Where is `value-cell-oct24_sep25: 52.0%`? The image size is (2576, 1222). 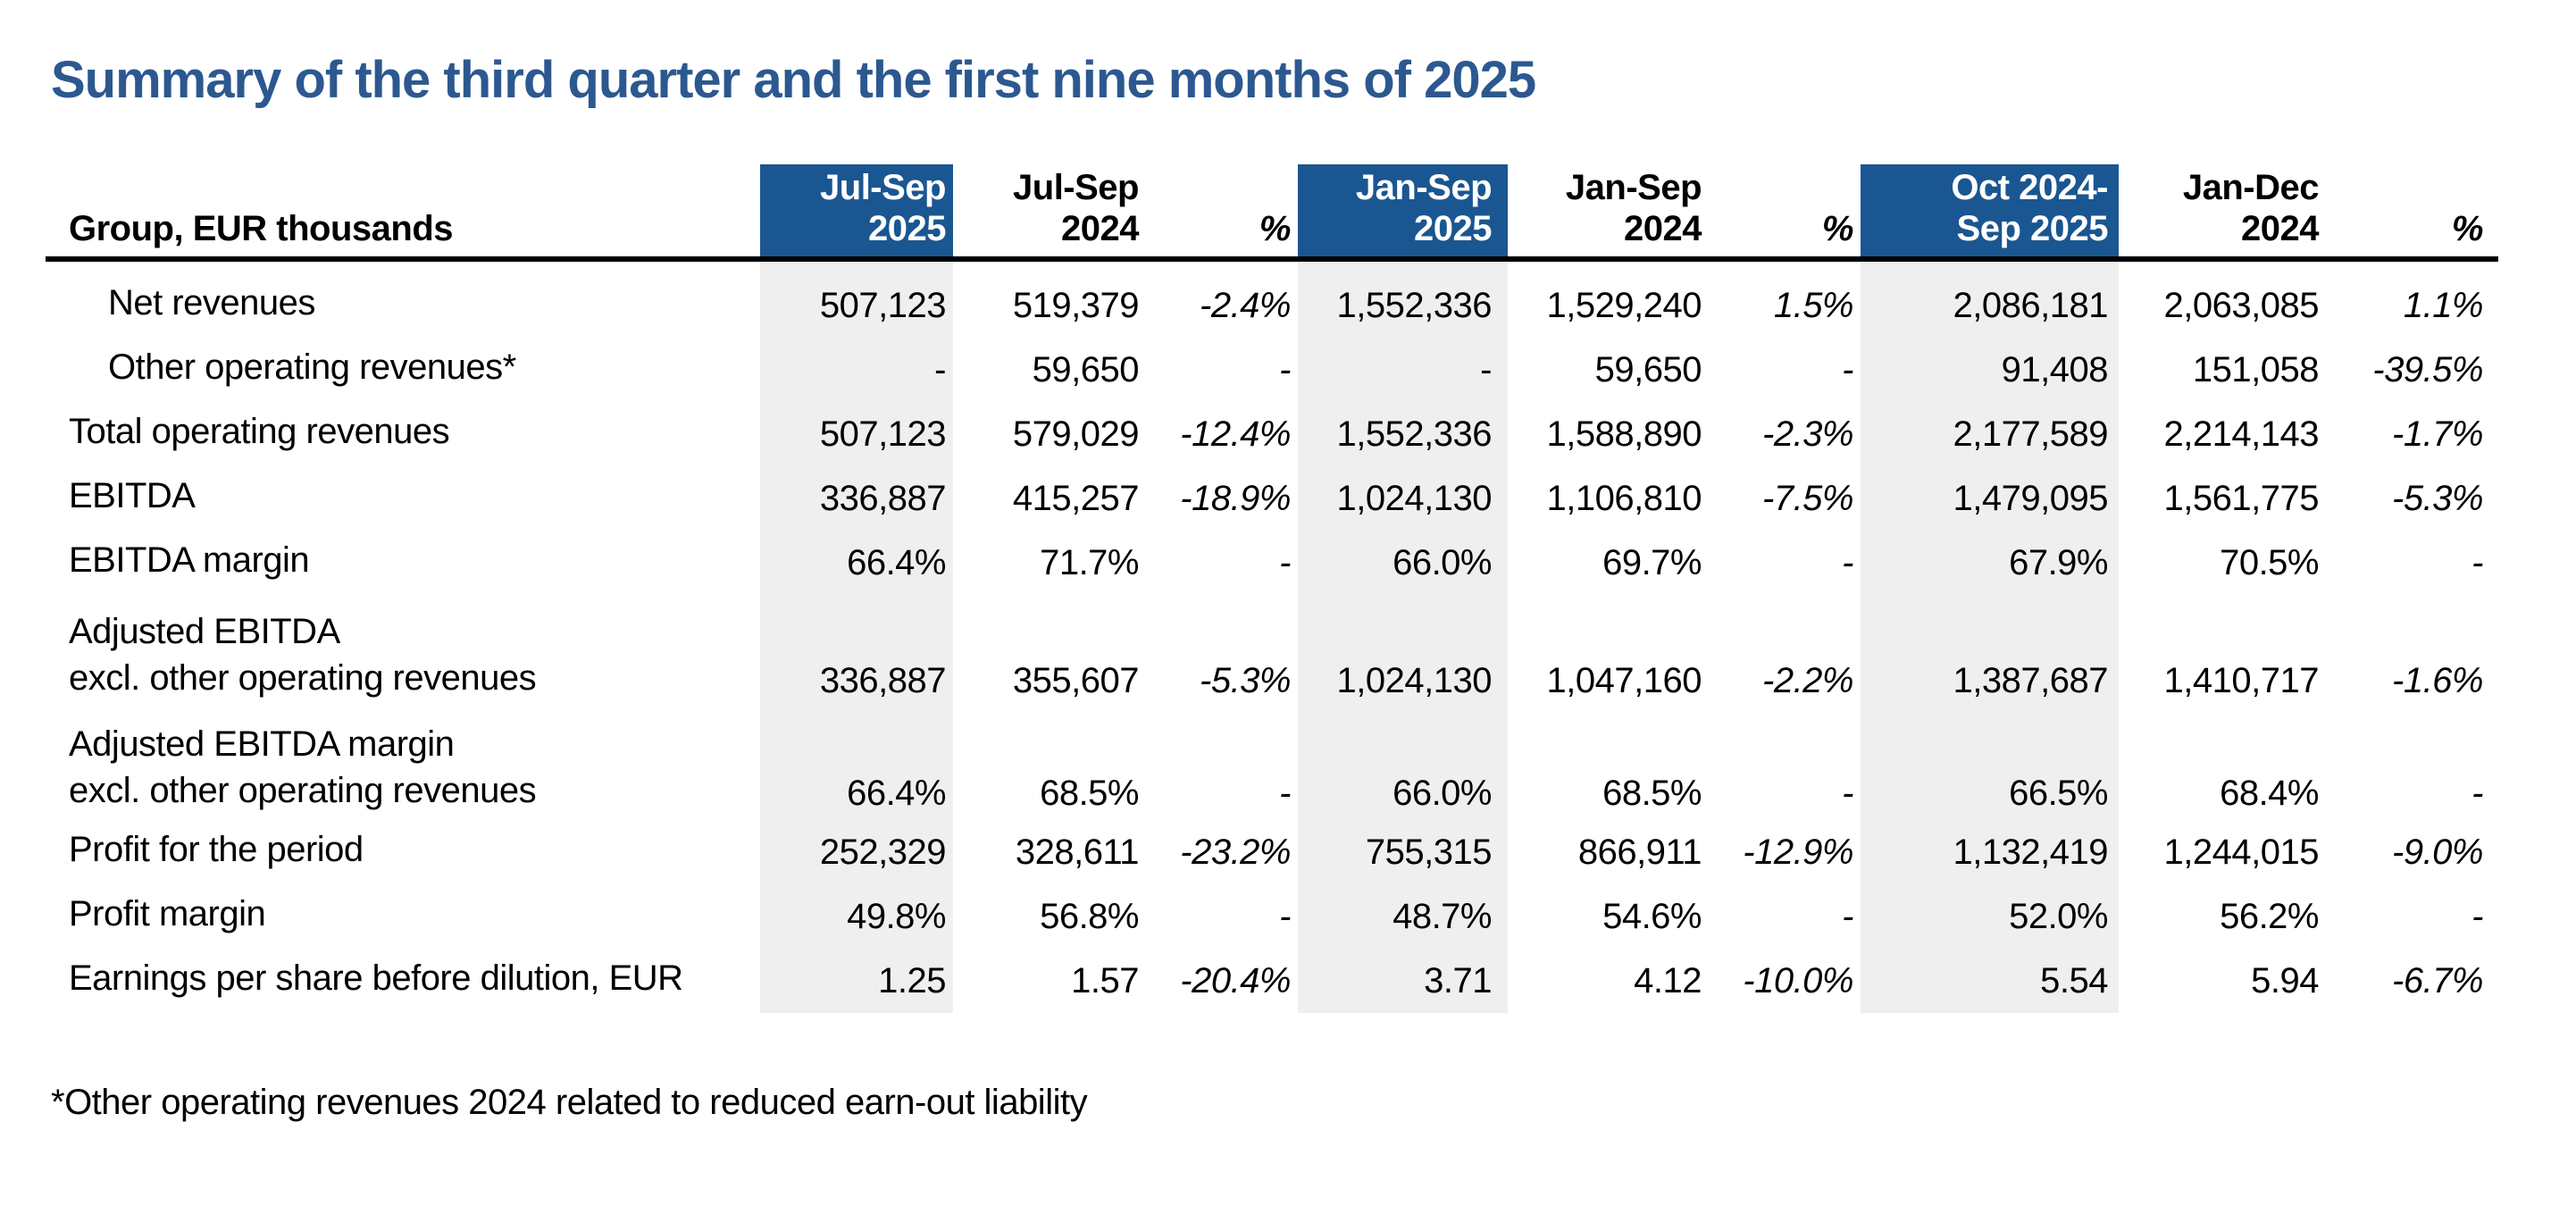 value-cell-oct24_sep25: 52.0% is located at coordinates (1990, 916).